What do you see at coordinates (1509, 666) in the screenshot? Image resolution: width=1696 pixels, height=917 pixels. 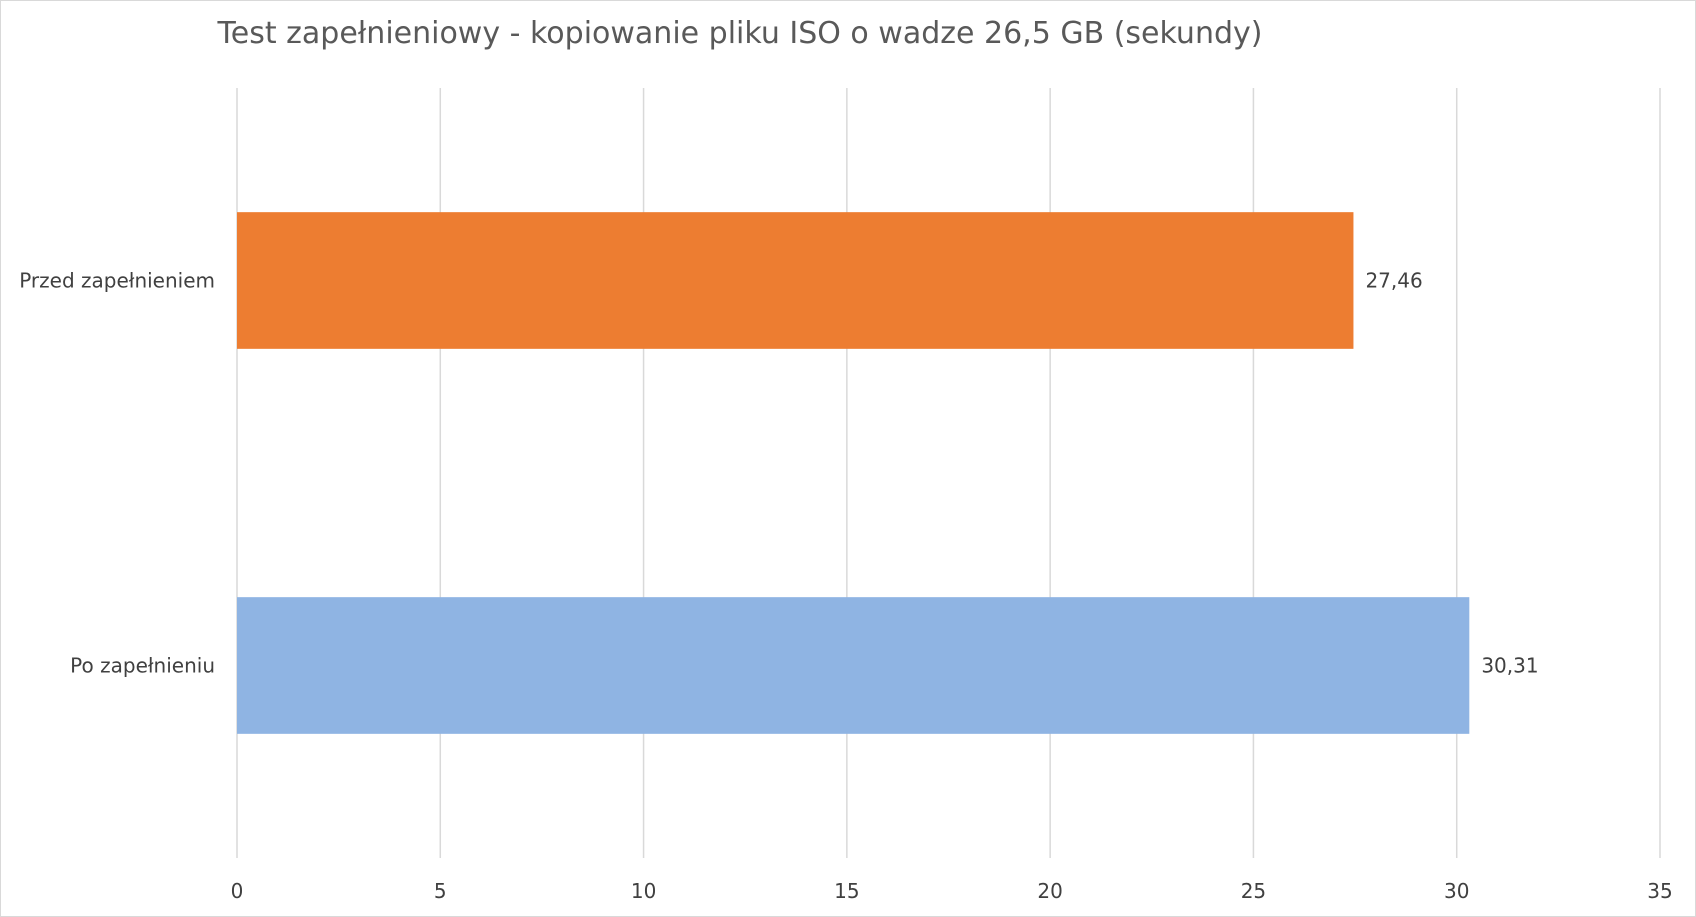 I see `data-label-2: 30,31` at bounding box center [1509, 666].